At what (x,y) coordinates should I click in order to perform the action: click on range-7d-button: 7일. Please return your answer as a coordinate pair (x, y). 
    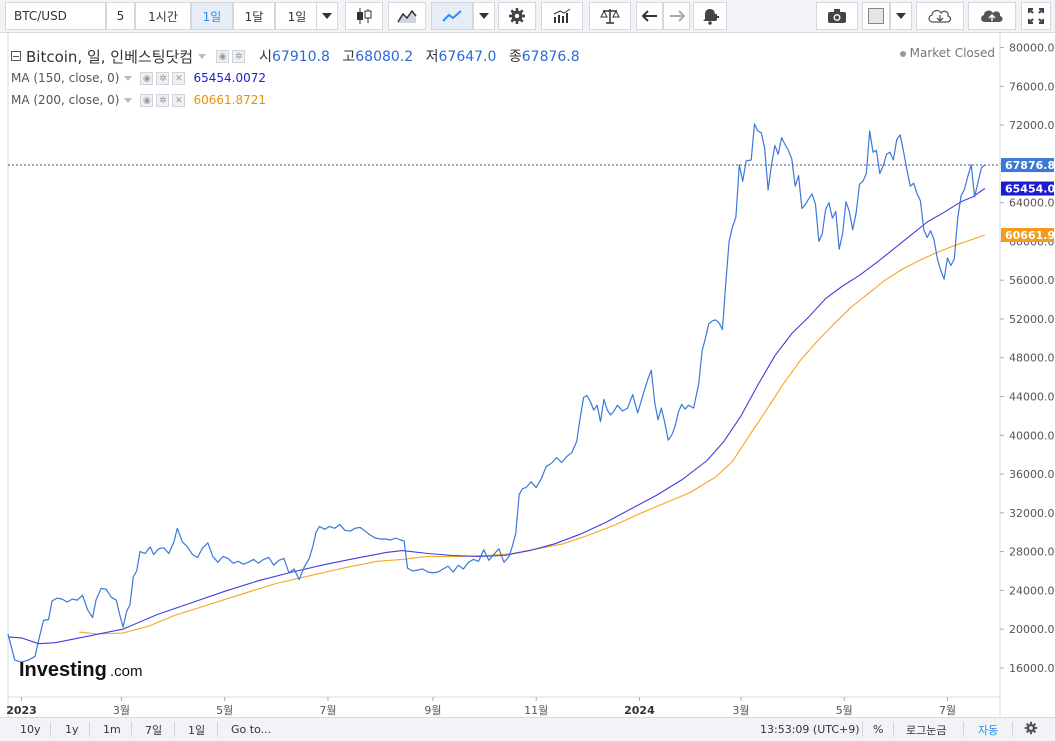
    Looking at the image, I should click on (153, 729).